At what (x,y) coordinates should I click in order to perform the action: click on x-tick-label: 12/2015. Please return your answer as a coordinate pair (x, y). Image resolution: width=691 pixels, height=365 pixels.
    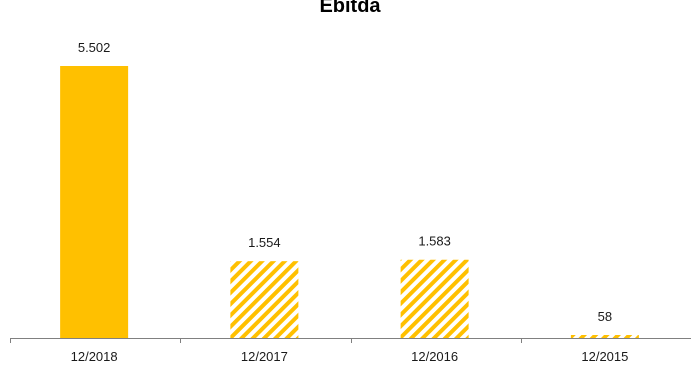
    Looking at the image, I should click on (604, 356).